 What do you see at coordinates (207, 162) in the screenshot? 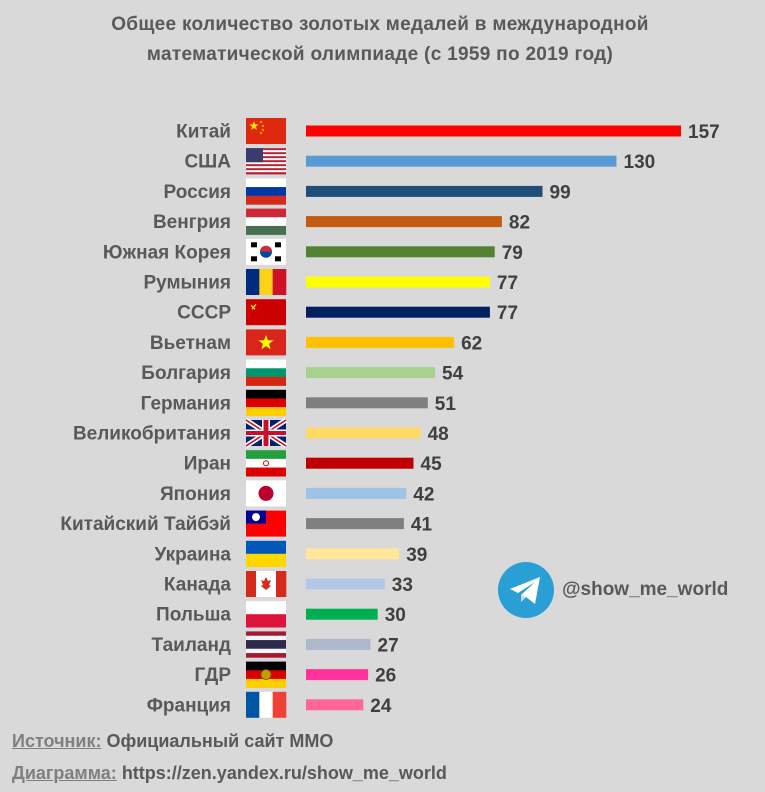
I see `category-label: США` at bounding box center [207, 162].